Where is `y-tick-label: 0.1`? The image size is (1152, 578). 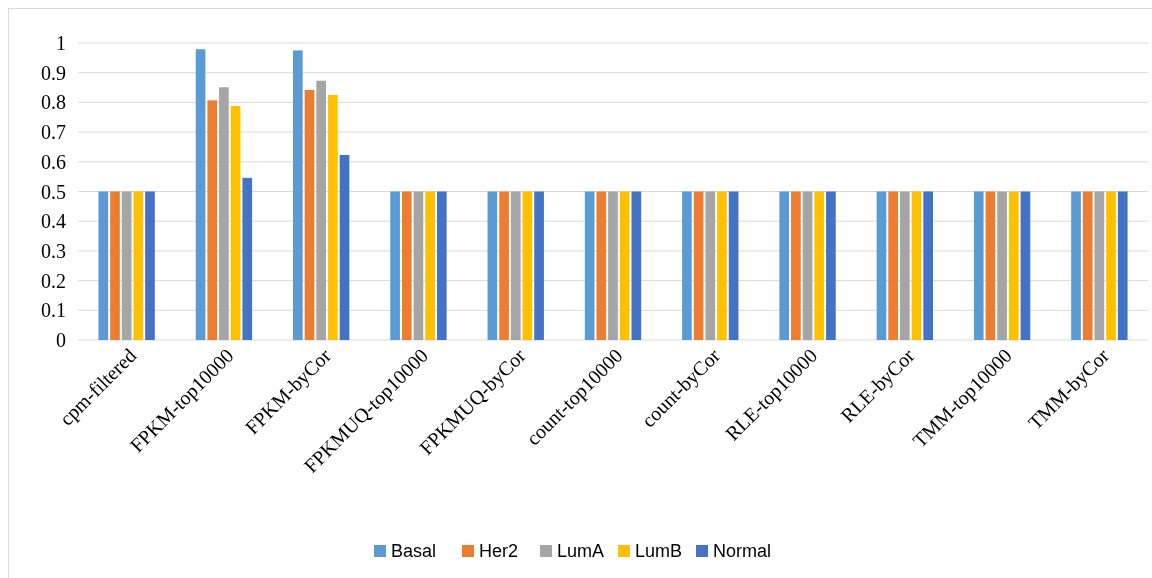
y-tick-label: 0.1 is located at coordinates (53, 310).